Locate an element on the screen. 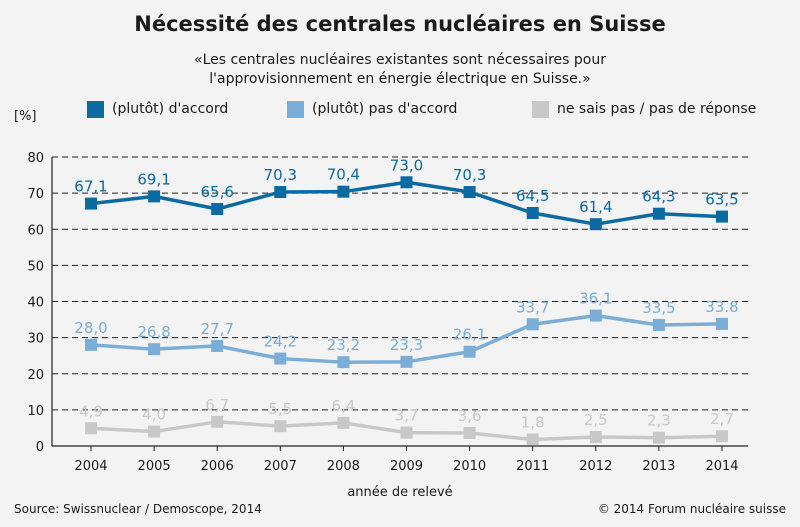  data-label: 65,6 is located at coordinates (216, 192).